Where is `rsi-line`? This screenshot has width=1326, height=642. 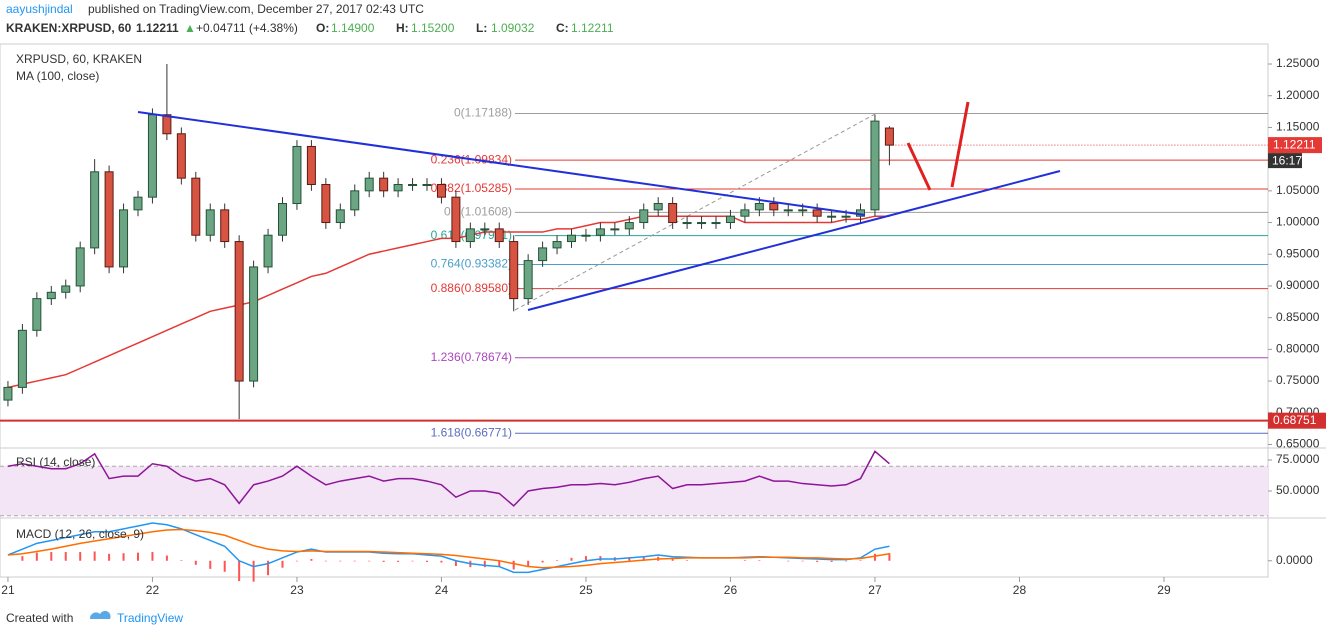
rsi-line is located at coordinates (448, 478).